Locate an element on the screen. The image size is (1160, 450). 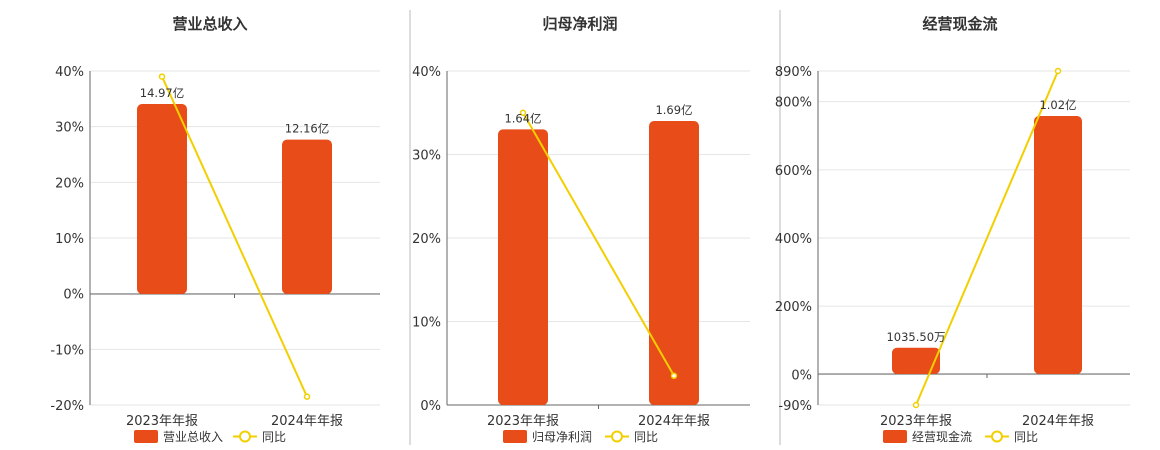
y-tick-label: 400% is located at coordinates (793, 239).